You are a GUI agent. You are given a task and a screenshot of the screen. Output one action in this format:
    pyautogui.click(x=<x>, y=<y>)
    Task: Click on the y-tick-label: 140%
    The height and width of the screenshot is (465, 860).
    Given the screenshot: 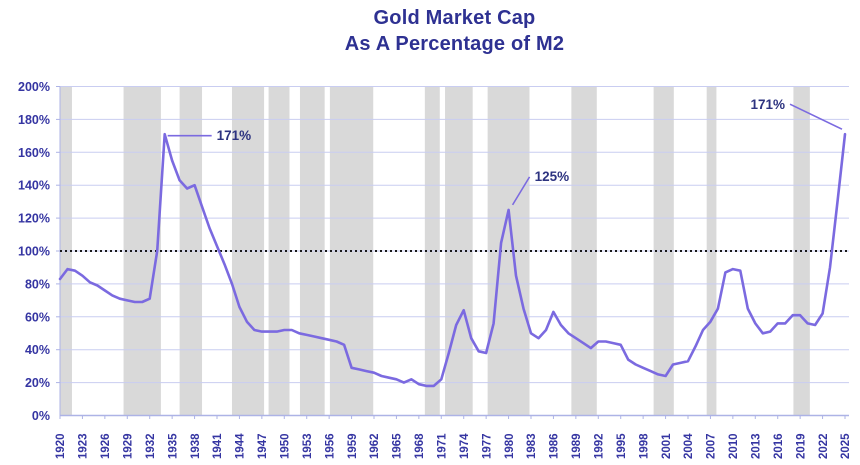 What is the action you would take?
    pyautogui.click(x=34, y=186)
    